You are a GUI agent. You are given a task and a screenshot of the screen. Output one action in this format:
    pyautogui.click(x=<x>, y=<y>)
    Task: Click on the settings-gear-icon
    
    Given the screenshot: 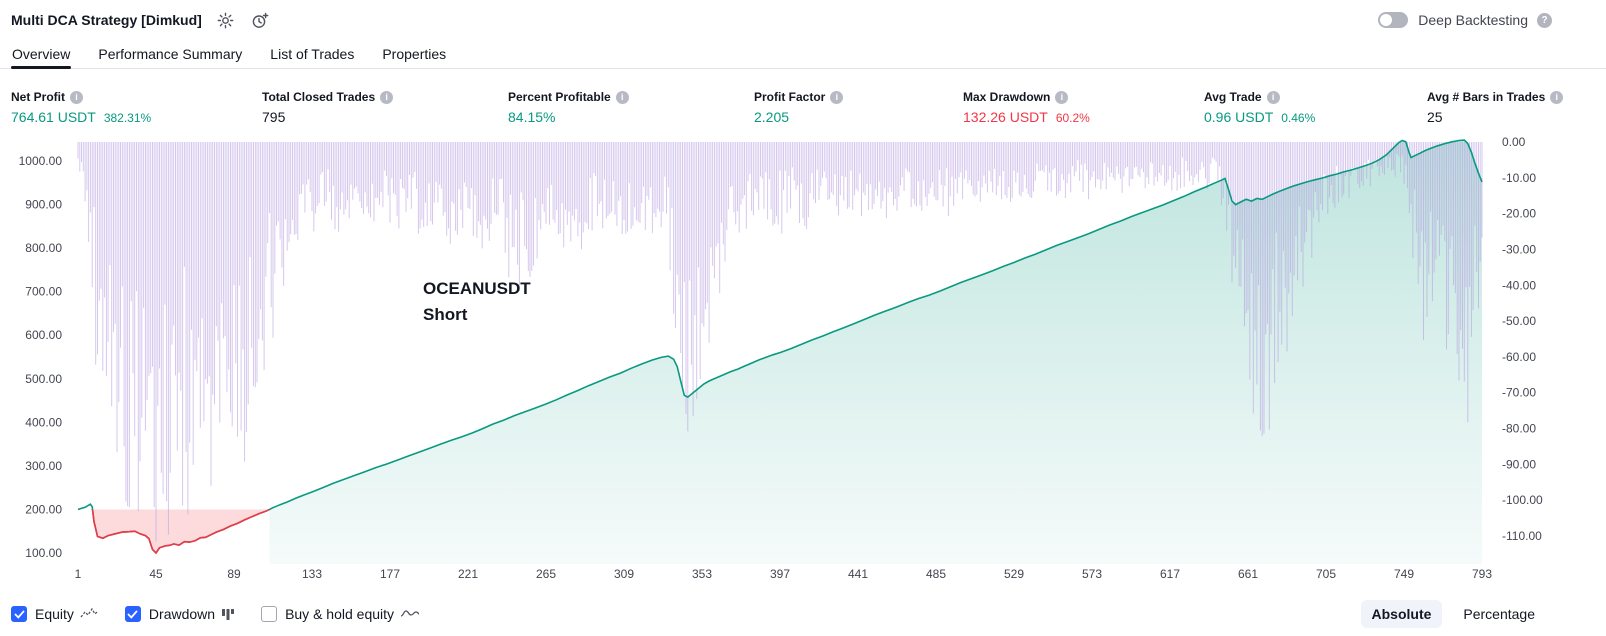 What is the action you would take?
    pyautogui.click(x=225, y=20)
    